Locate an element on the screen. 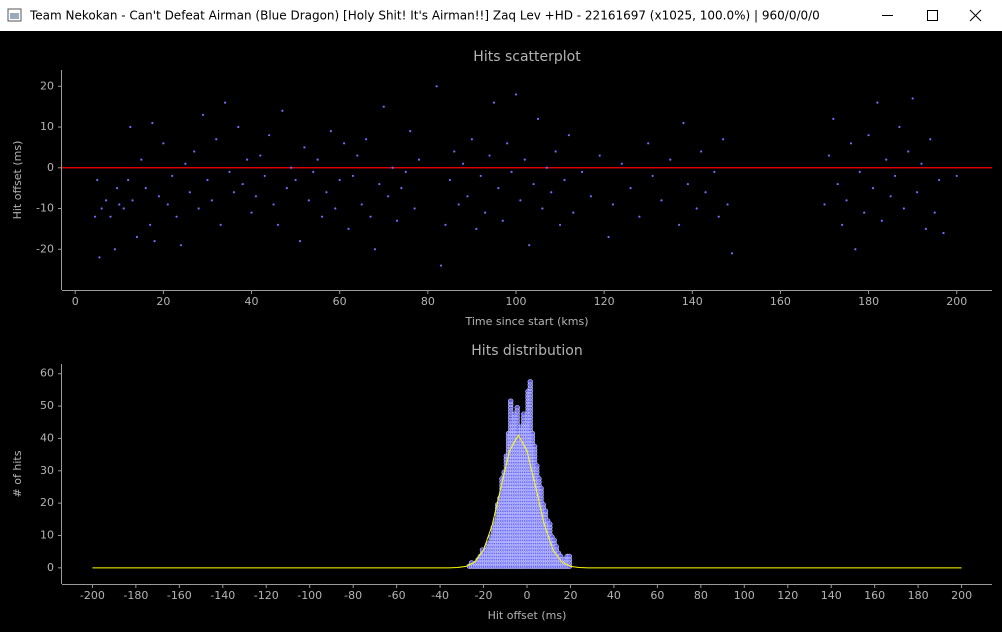 This screenshot has width=1002, height=636. app-icon-inner is located at coordinates (14, 16).